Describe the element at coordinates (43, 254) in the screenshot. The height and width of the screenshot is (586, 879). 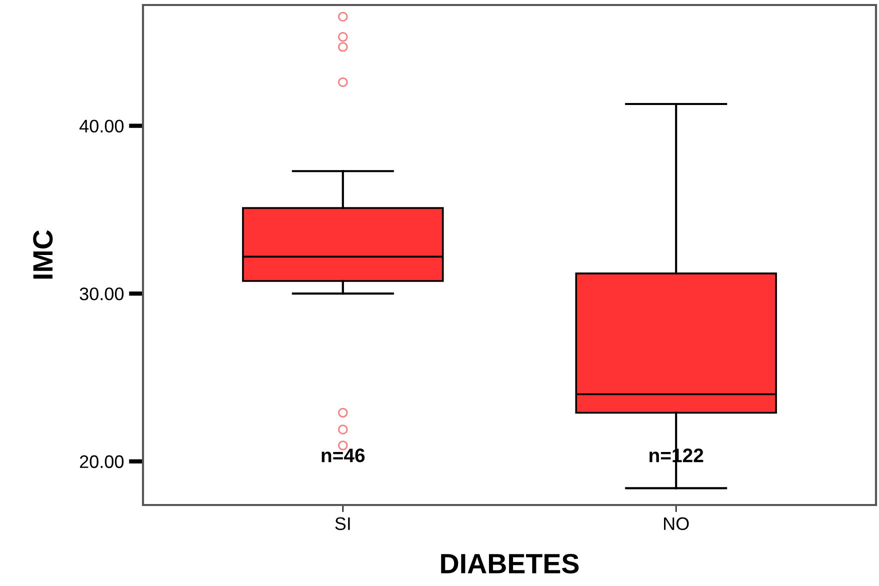
I see `y-axis-title: IMC` at that location.